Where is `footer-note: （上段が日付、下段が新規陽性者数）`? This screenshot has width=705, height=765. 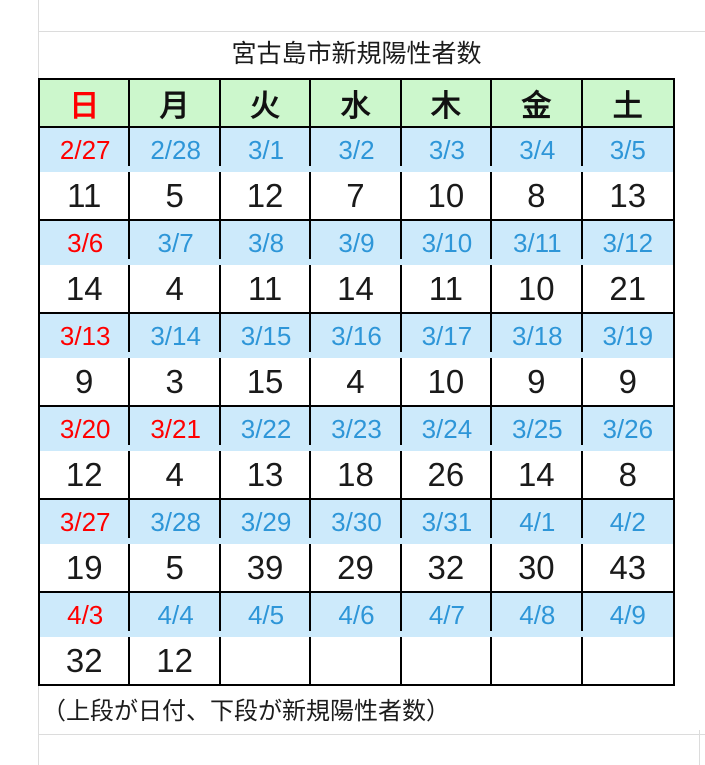 footer-note: （上段が日付、下段が新規陽性者数） is located at coordinates (371, 711).